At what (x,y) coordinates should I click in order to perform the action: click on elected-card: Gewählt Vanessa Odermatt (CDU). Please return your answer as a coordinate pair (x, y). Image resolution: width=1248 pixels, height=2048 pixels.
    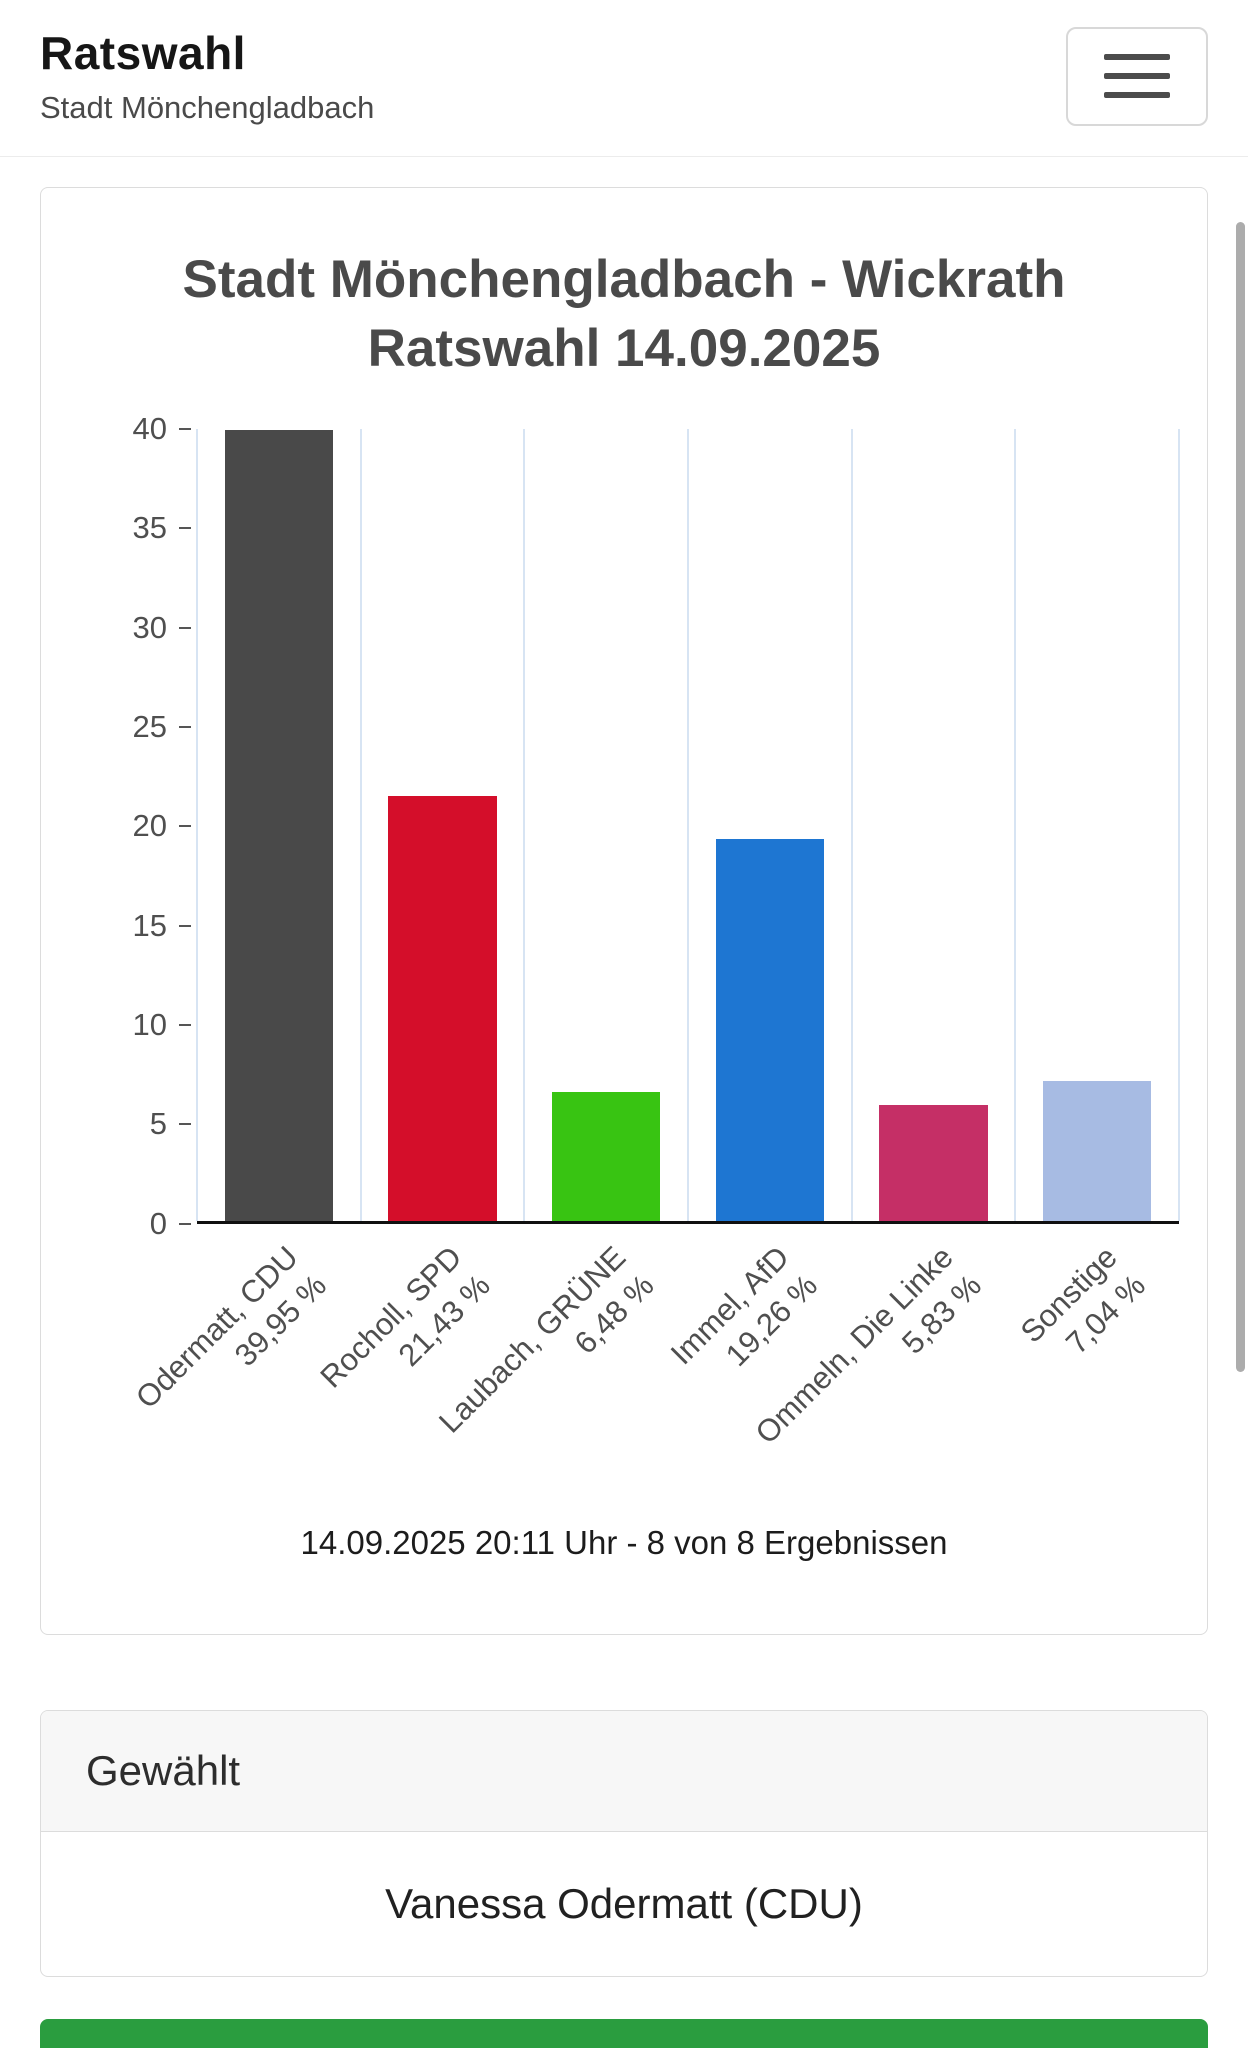
    Looking at the image, I should click on (624, 1843).